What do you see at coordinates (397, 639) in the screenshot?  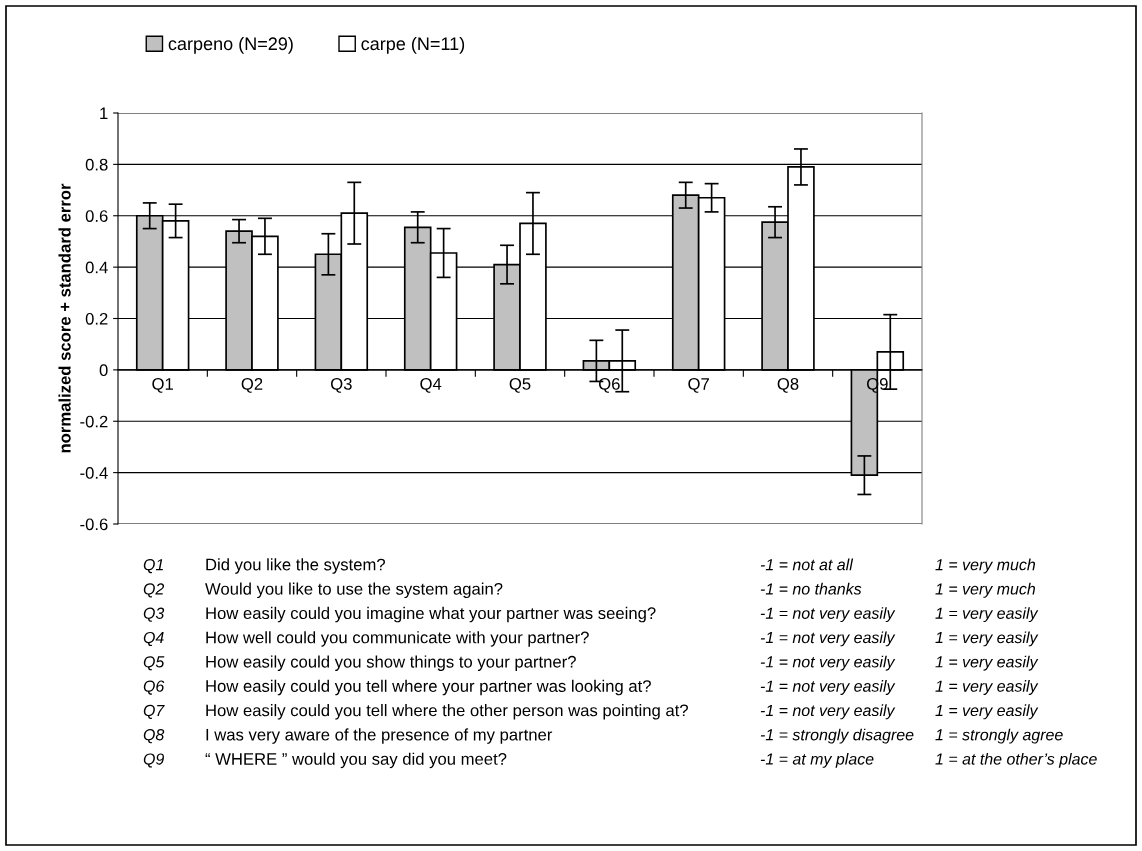 I see `text: How well could you communicate with your partner?` at bounding box center [397, 639].